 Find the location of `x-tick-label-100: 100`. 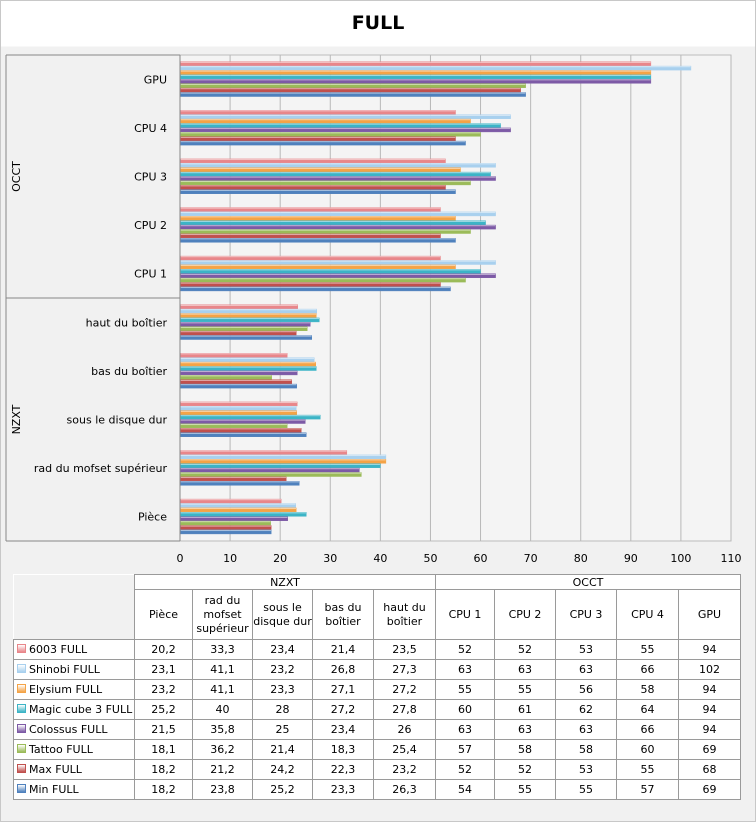

x-tick-label-100: 100 is located at coordinates (680, 558).